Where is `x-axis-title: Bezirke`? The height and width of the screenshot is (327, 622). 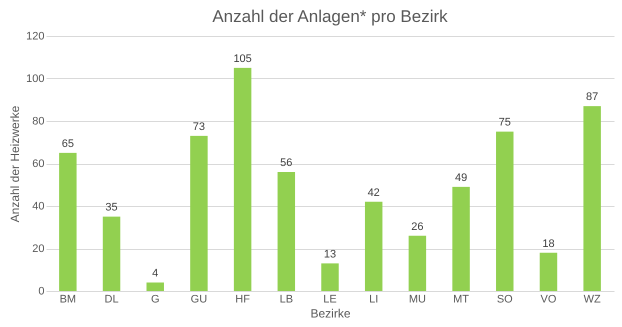 x-axis-title: Bezirke is located at coordinates (330, 313).